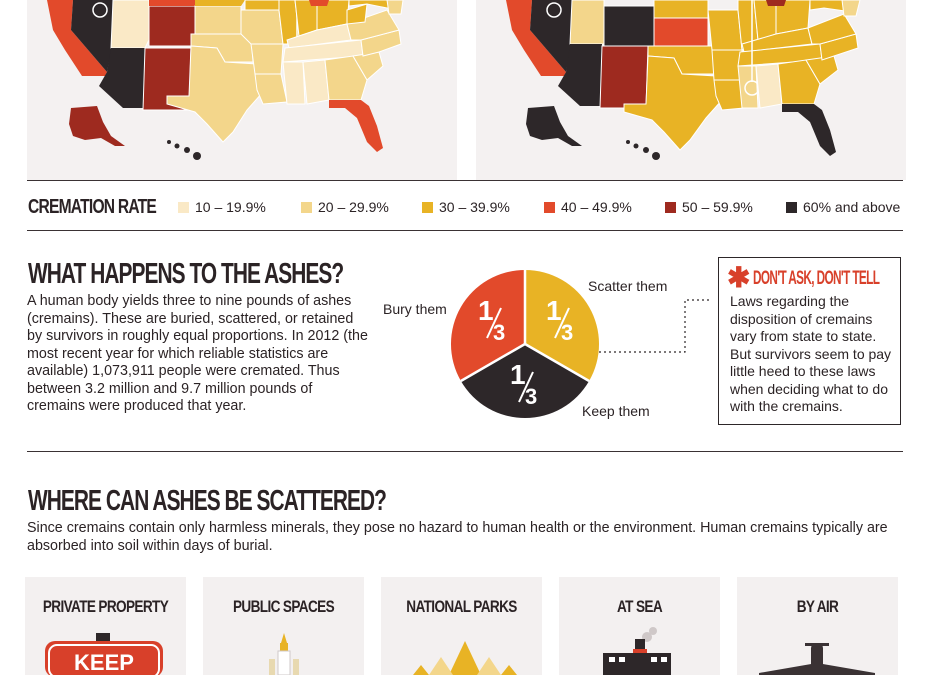 The image size is (929, 675). What do you see at coordinates (186, 274) in the screenshot?
I see `ashes-heading: WHAT HAPPENS TO THE ASHES?` at bounding box center [186, 274].